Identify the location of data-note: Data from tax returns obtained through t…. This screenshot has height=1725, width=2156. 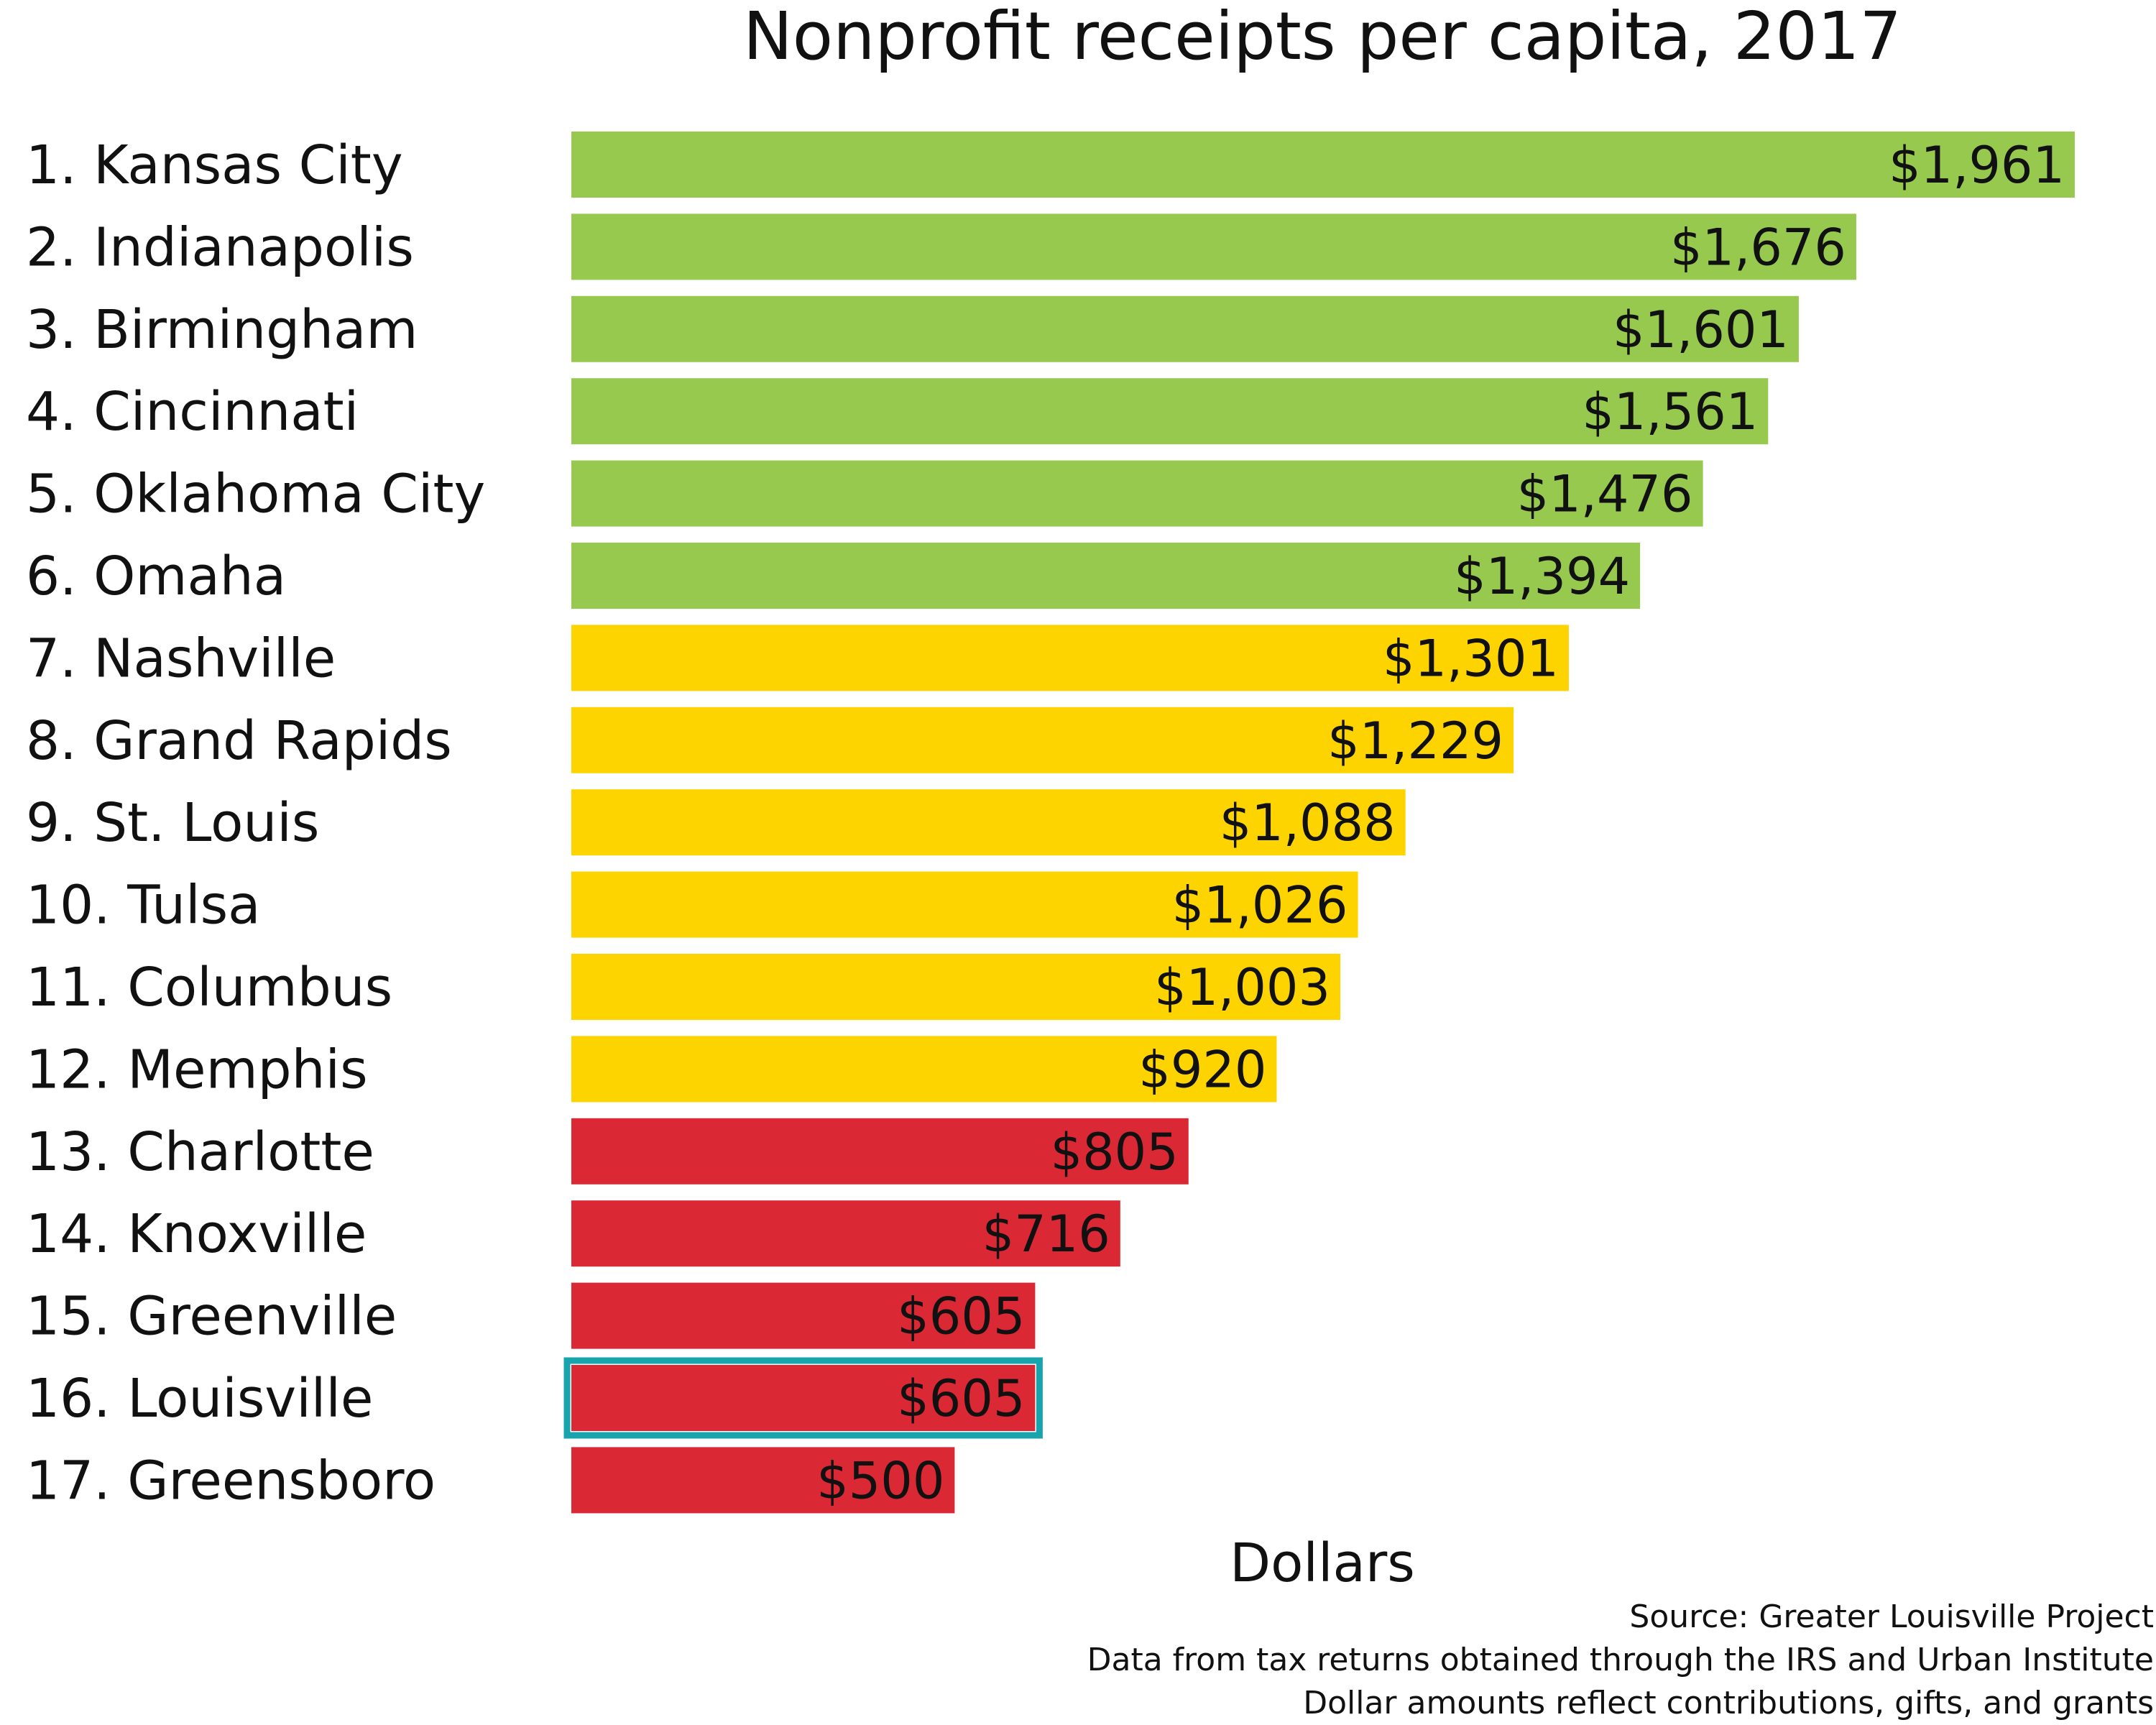
(1620, 1660).